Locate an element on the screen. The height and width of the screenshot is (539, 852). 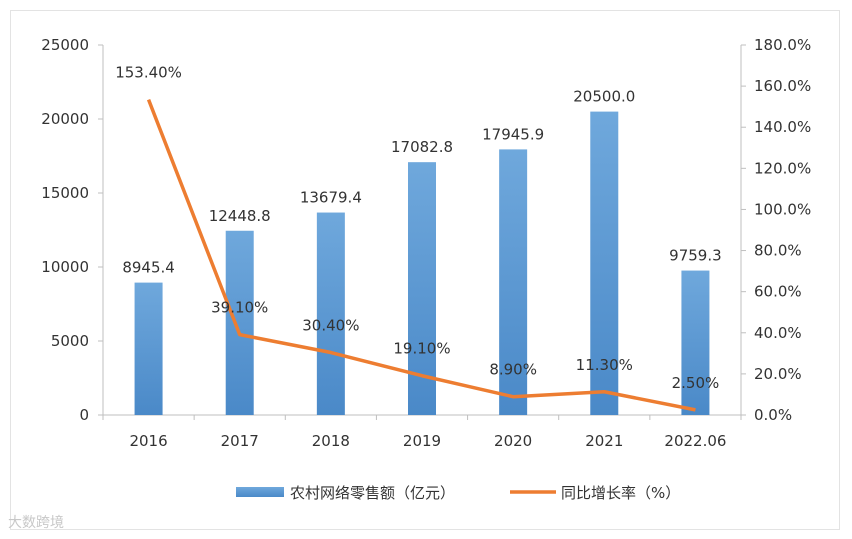
bar-value-label: 8945.4 is located at coordinates (148, 268).